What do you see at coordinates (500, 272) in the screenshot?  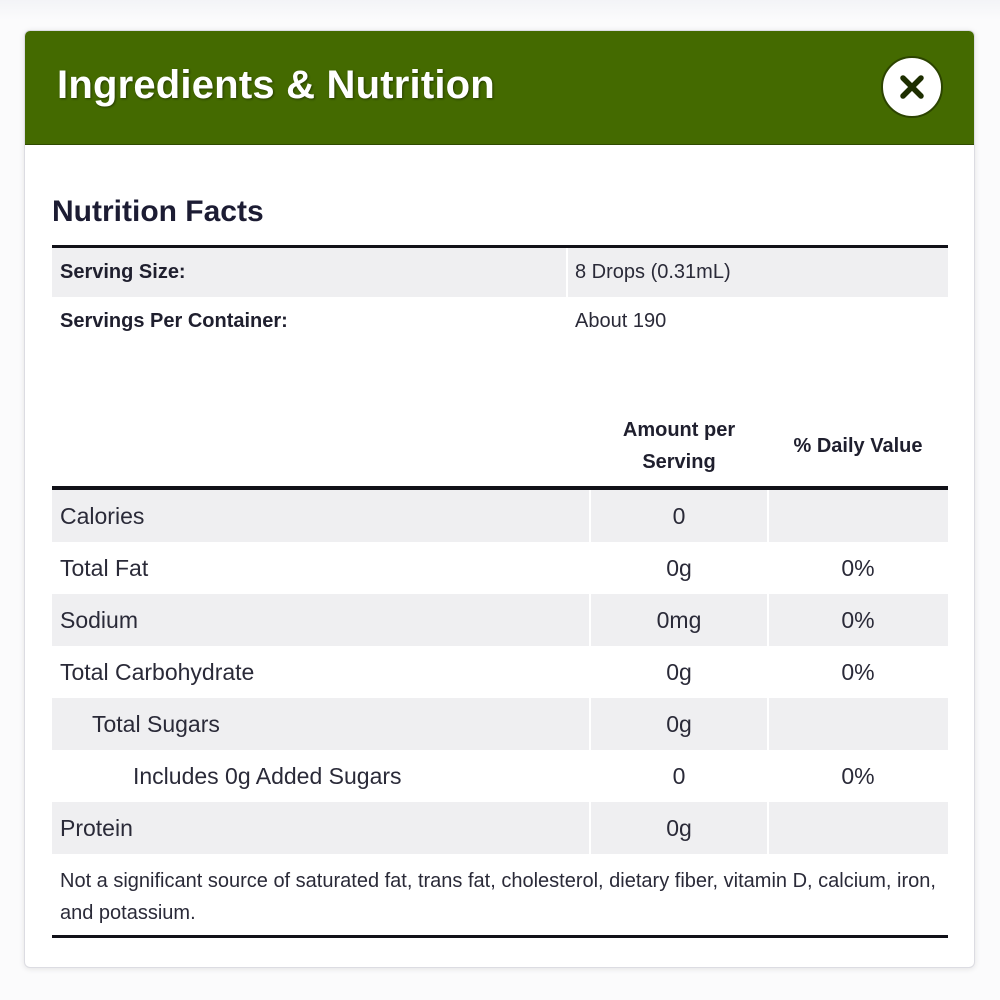 I see `serving-size-row: Serving Size: 8 Drops (0.31mL)` at bounding box center [500, 272].